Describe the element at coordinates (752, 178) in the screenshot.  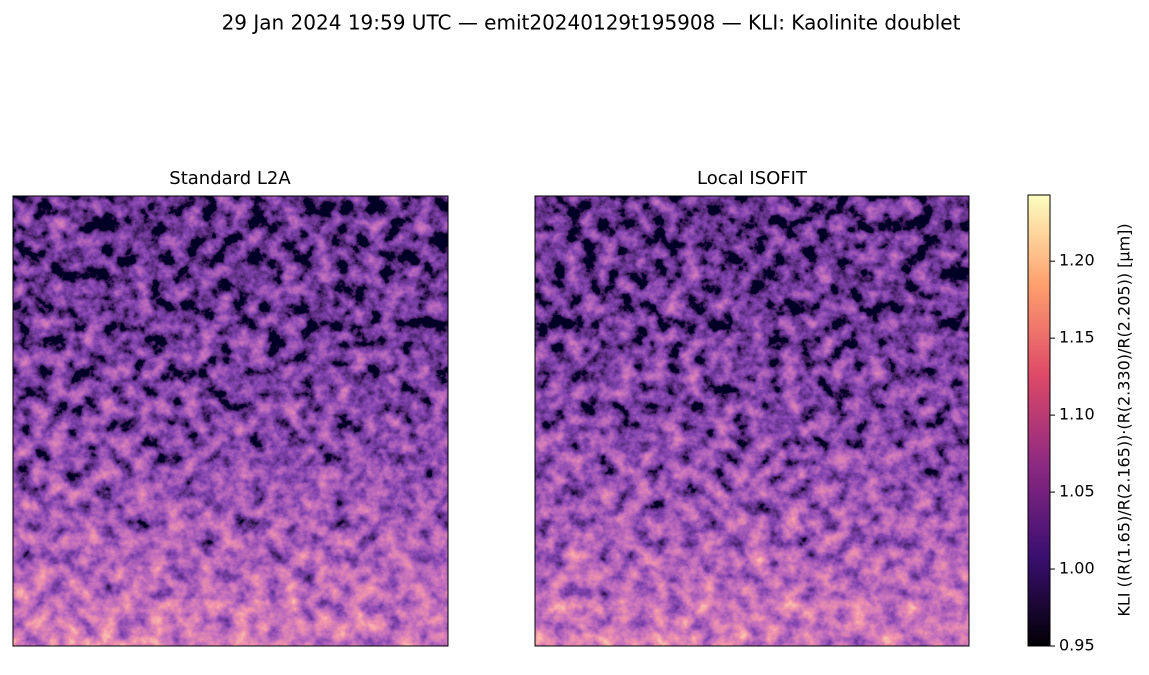
I see `panel-title: Local ISOFIT` at that location.